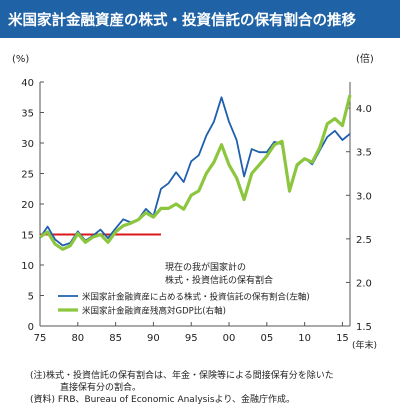 The image size is (400, 417). What do you see at coordinates (27, 236) in the screenshot?
I see `left-tick-label: 15` at bounding box center [27, 236].